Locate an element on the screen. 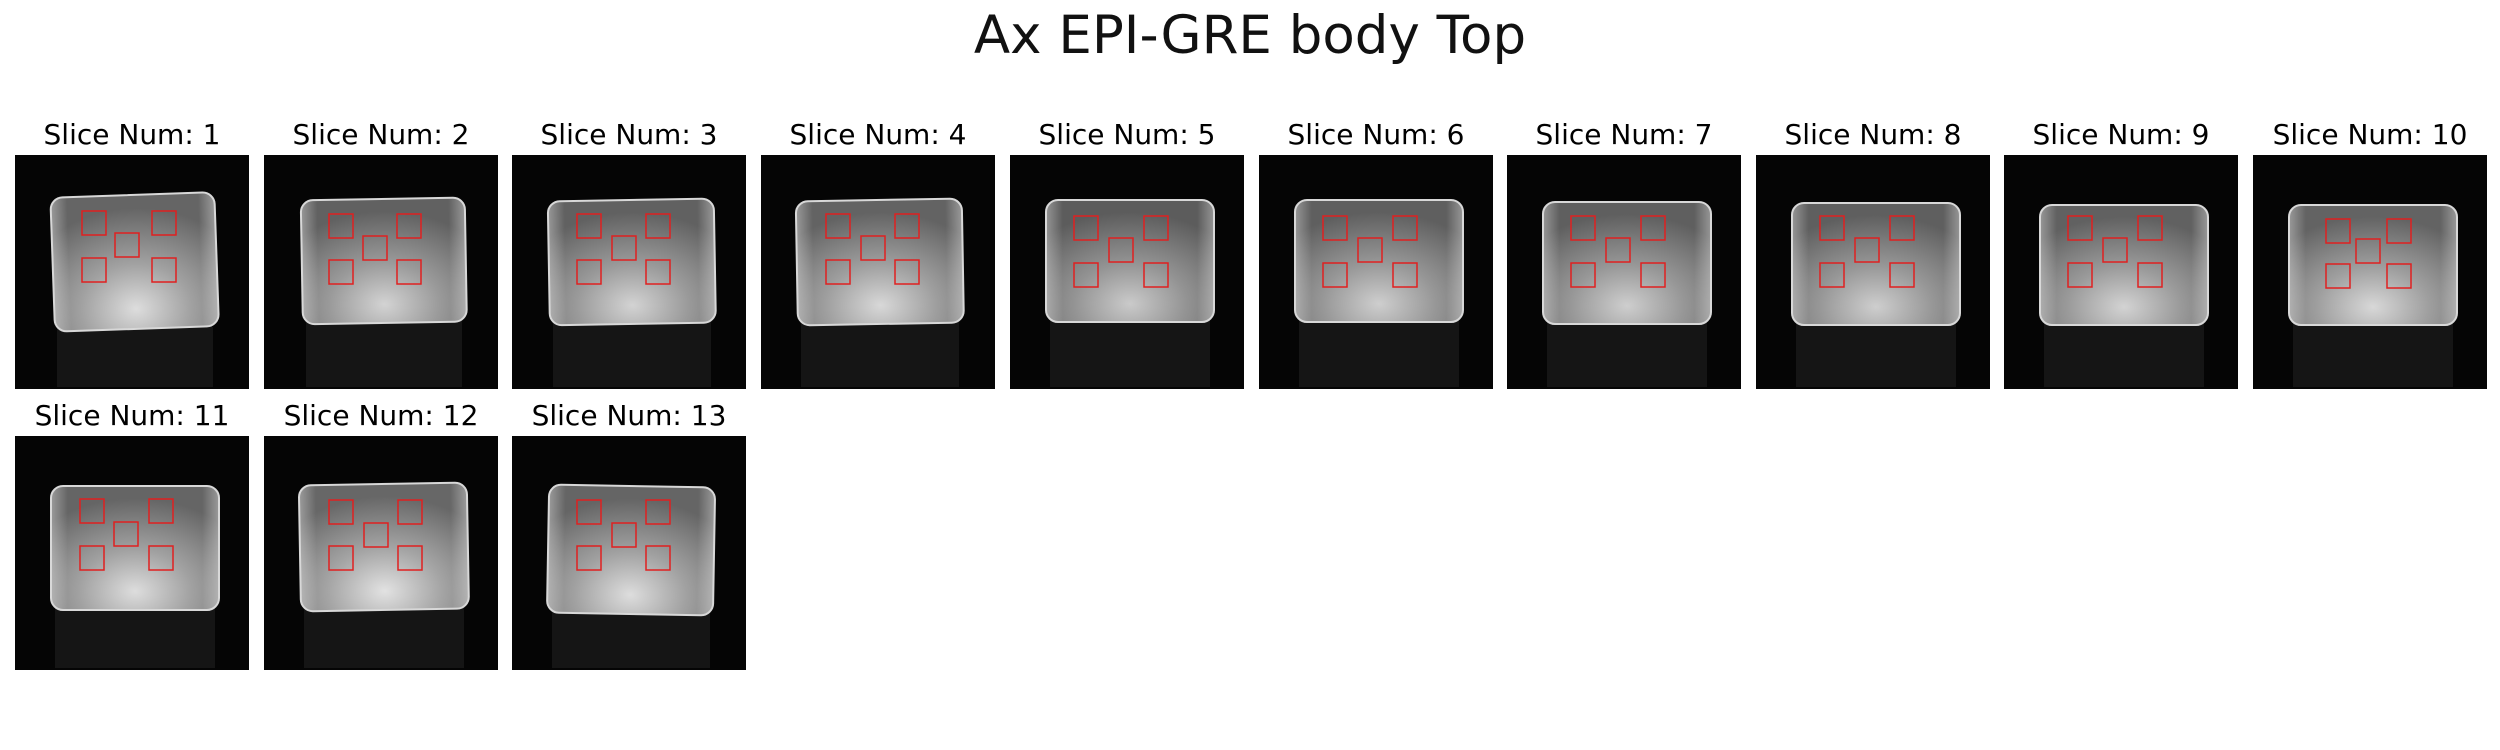  slice-panel: Slice Num: 12 is located at coordinates (381, 534).